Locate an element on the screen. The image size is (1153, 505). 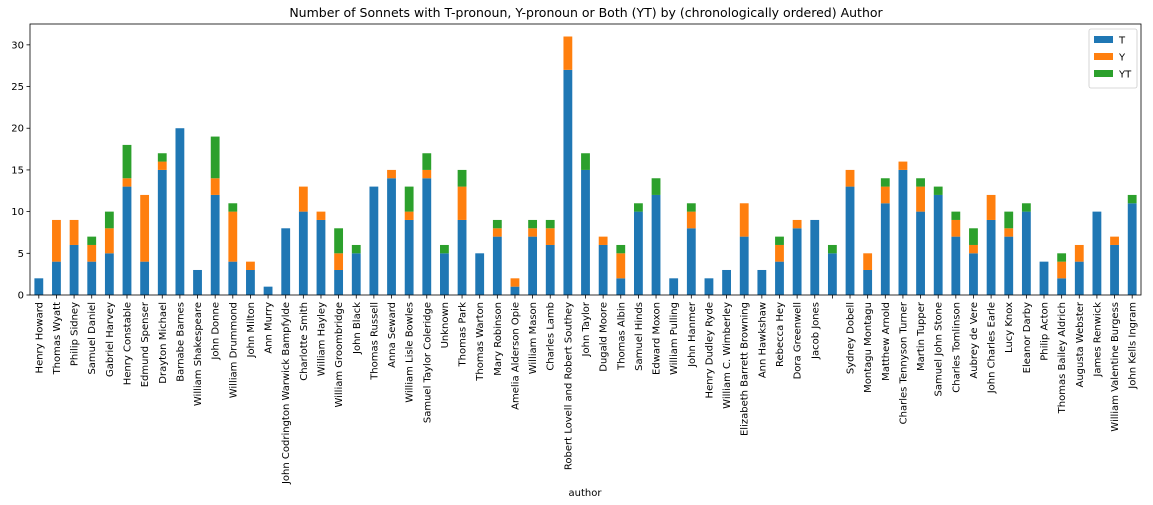
x-tick-label: Thomas Russell is located at coordinates (374, 341).